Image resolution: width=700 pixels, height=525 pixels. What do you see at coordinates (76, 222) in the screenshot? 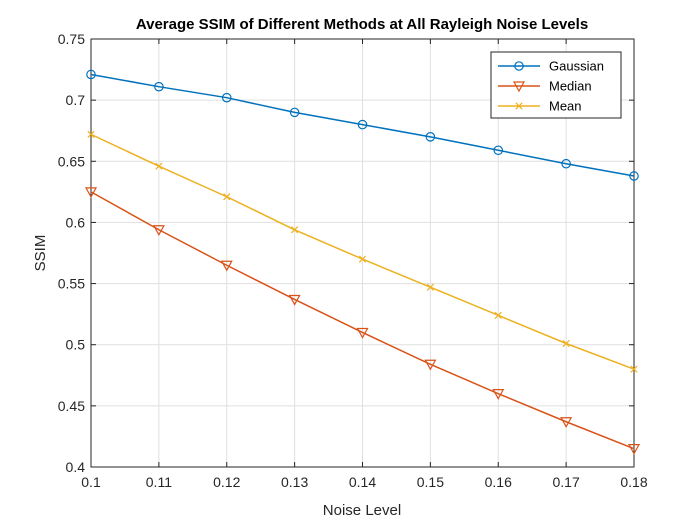
I see `y-tick-label: 0.6` at bounding box center [76, 222].